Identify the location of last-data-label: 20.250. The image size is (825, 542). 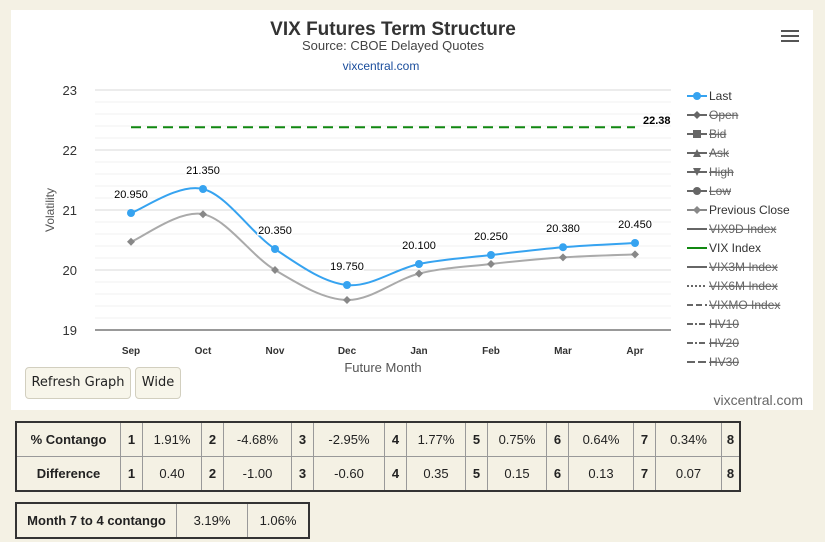
(491, 237).